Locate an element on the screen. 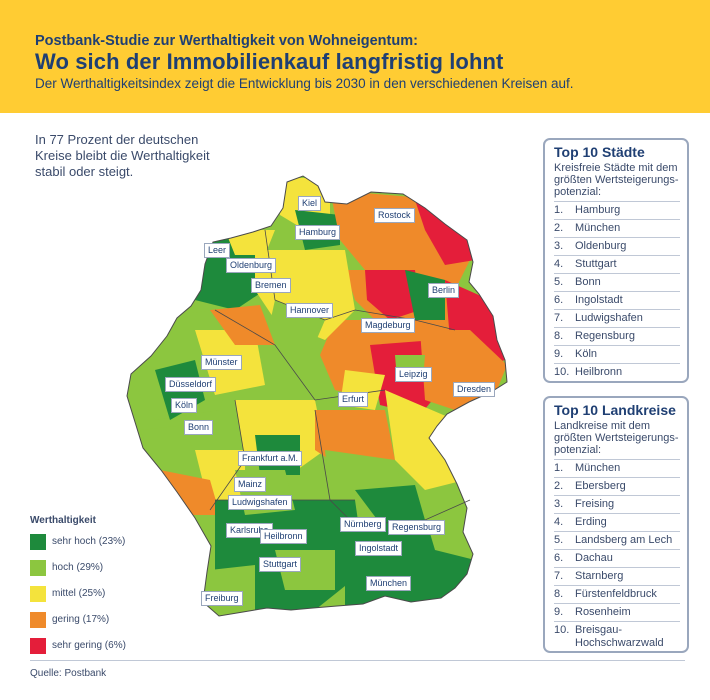  city-label-koeln: Köln is located at coordinates (184, 405).